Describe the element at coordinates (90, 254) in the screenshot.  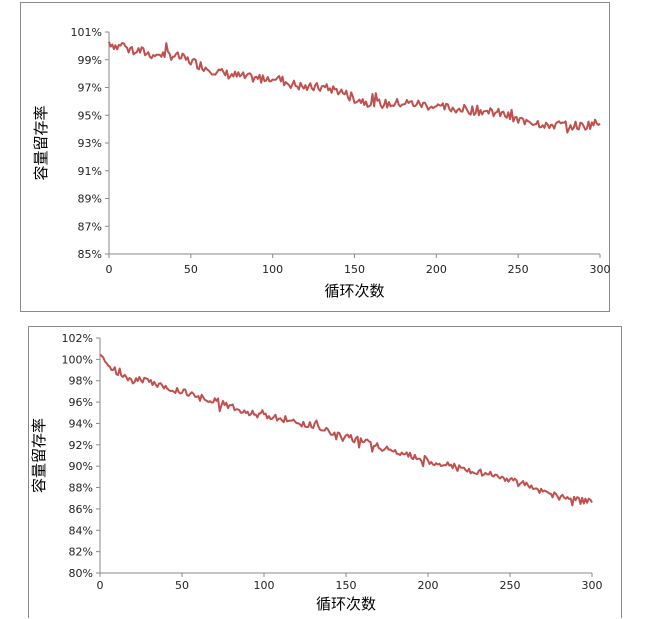
I see `y-tick-label: 85%` at that location.